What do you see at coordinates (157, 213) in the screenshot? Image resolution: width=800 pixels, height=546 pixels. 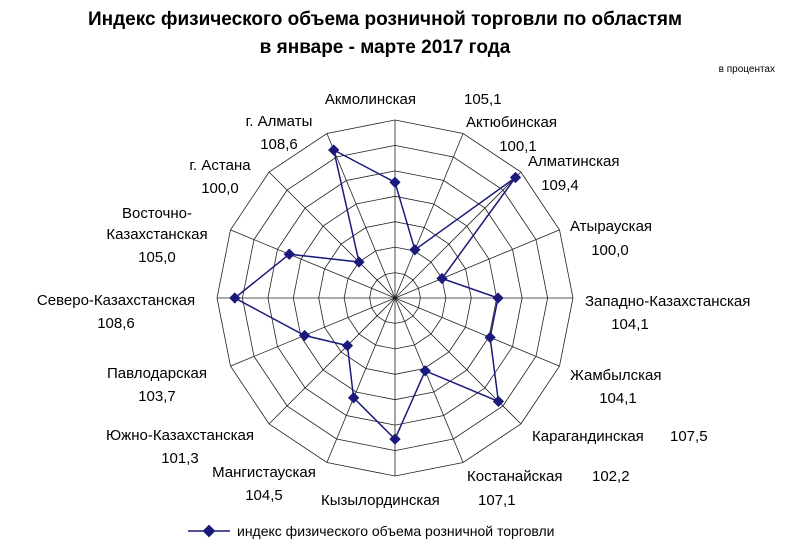 I see `category-label: Восточно-` at bounding box center [157, 213].